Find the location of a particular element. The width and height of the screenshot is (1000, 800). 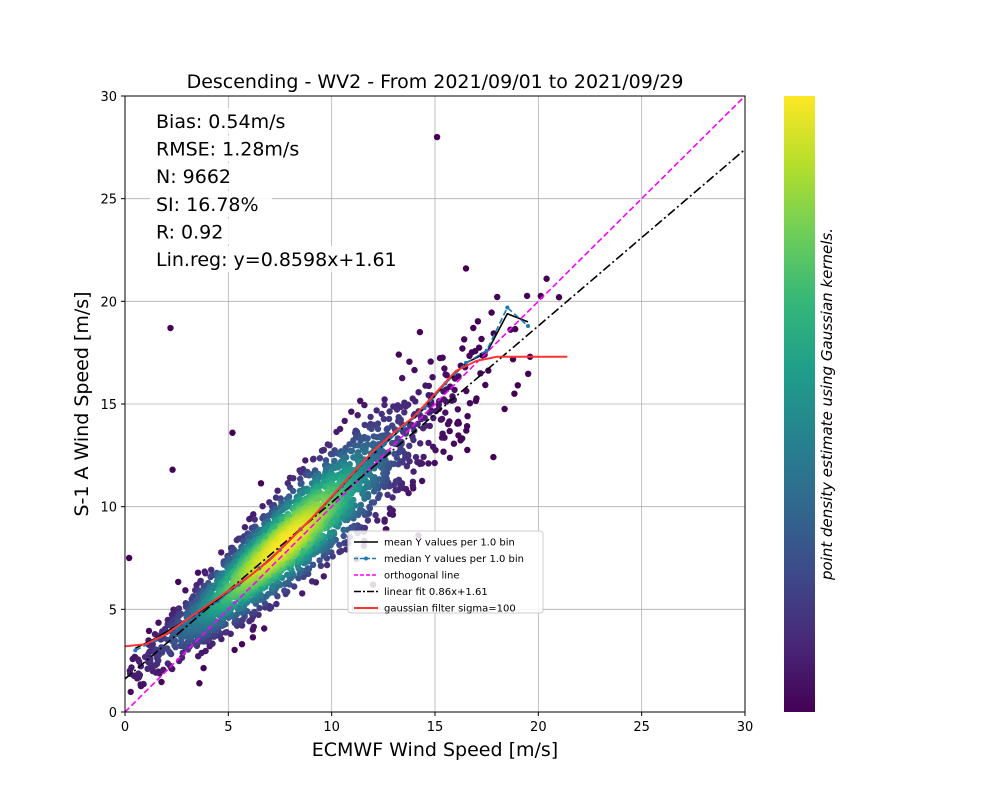

legend-label: linear fit 0.86x+1.61 is located at coordinates (436, 592).